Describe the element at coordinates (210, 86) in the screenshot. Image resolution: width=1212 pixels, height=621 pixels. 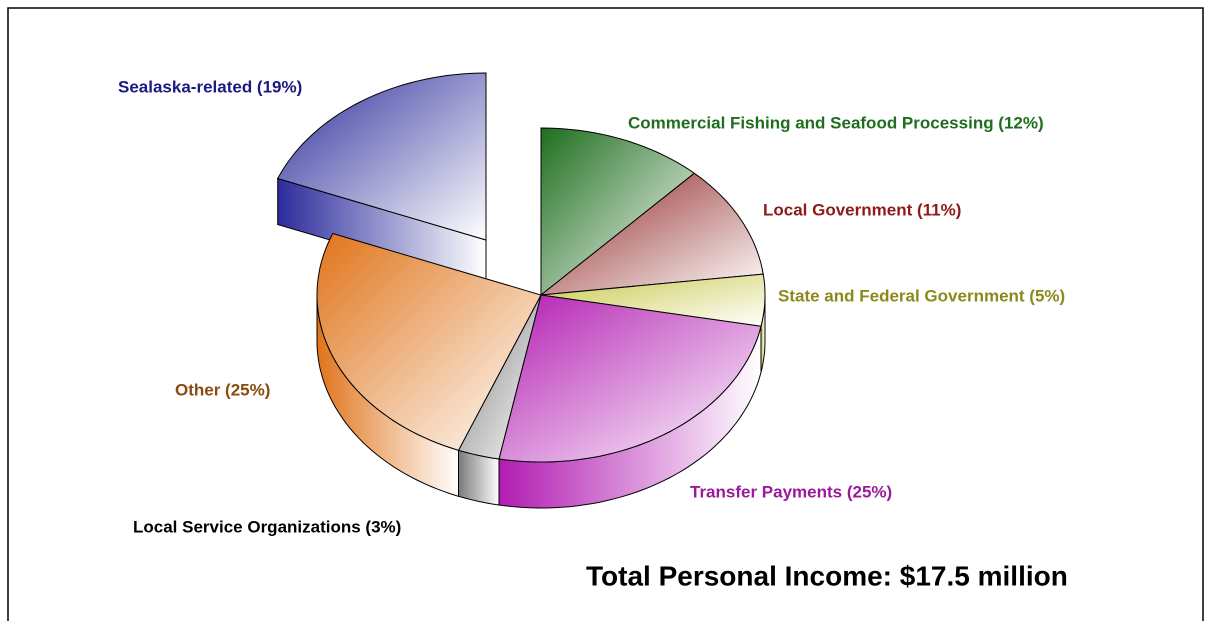
I see `data-label: Sealaska-related (19%)` at that location.